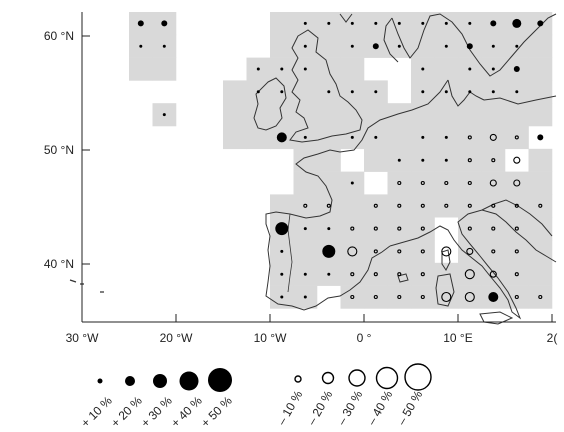  I want to click on lat-label-50: 50 °N, so click(59, 150).